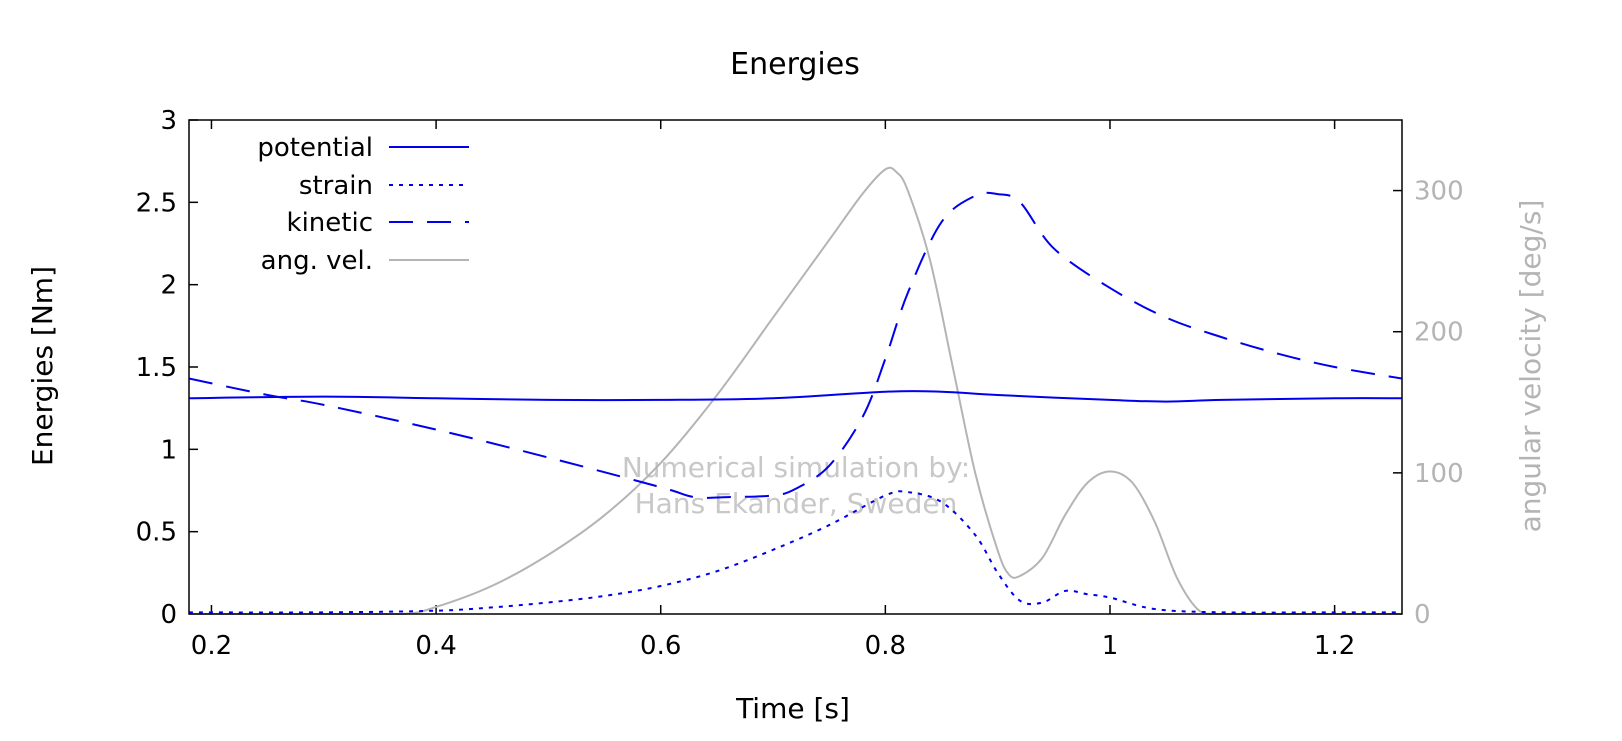  What do you see at coordinates (156, 533) in the screenshot?
I see `y-tick-label: 0.5` at bounding box center [156, 533].